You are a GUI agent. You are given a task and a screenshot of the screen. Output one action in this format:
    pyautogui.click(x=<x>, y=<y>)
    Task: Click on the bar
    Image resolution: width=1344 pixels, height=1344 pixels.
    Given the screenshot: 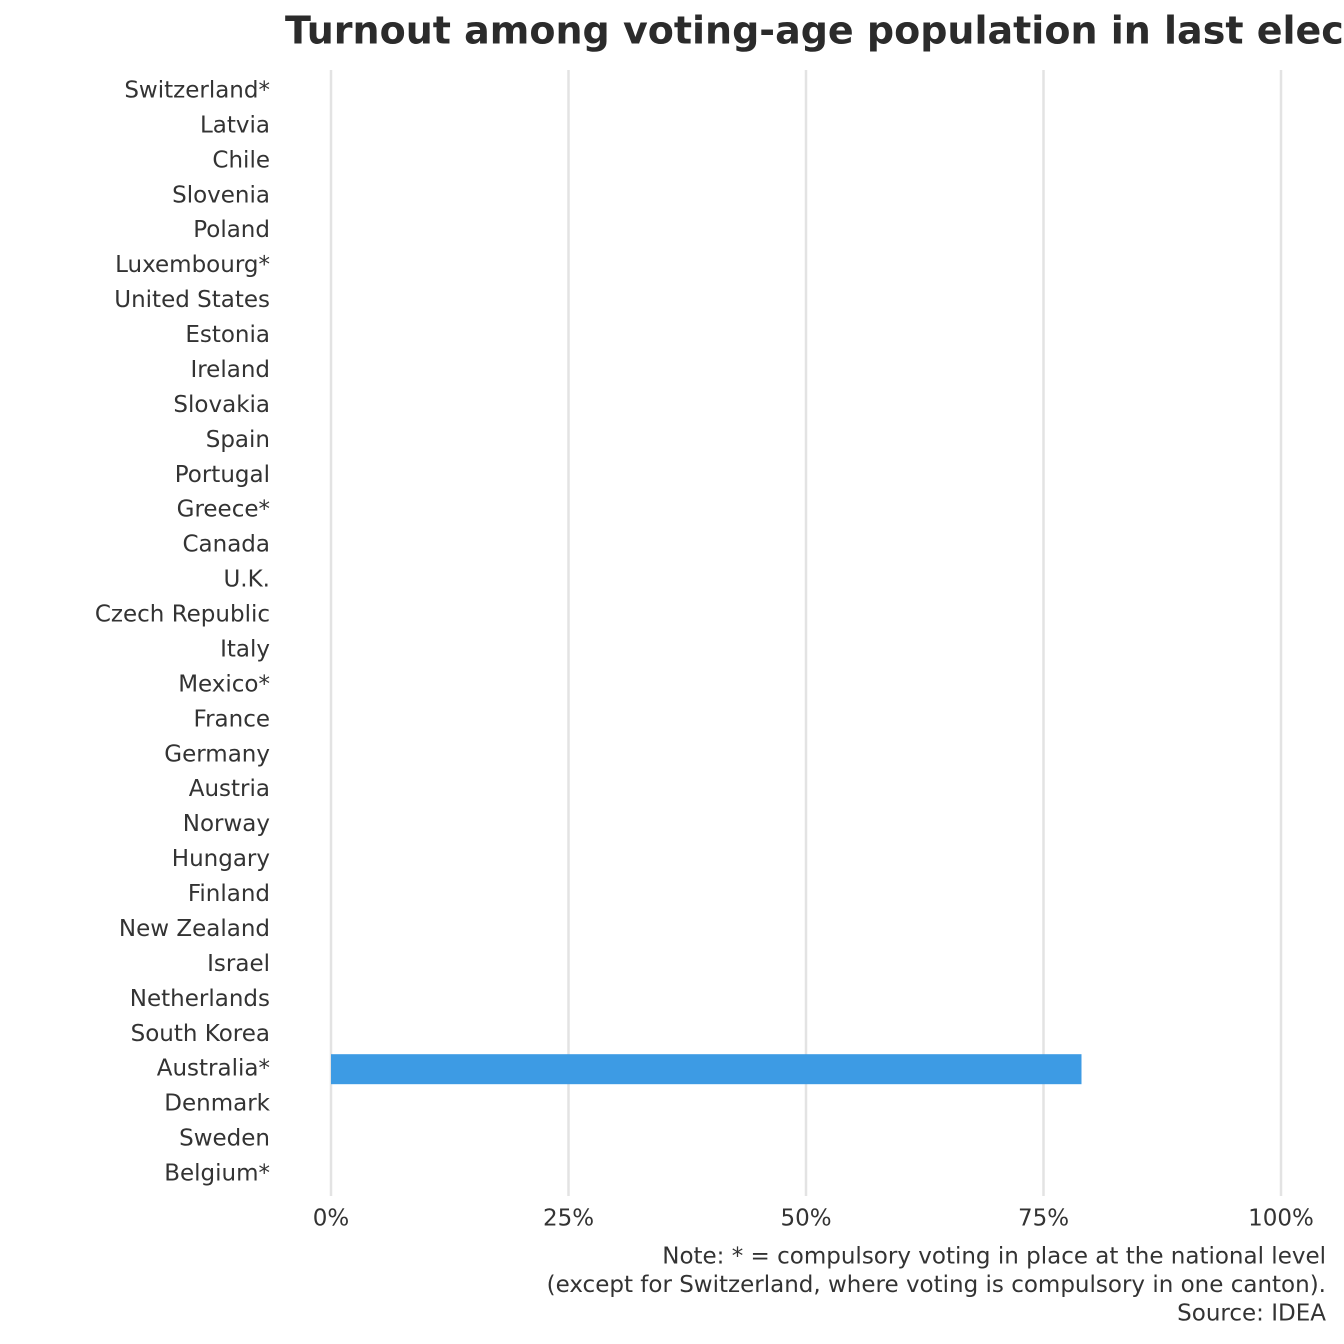 What is the action you would take?
    pyautogui.click(x=706, y=1069)
    